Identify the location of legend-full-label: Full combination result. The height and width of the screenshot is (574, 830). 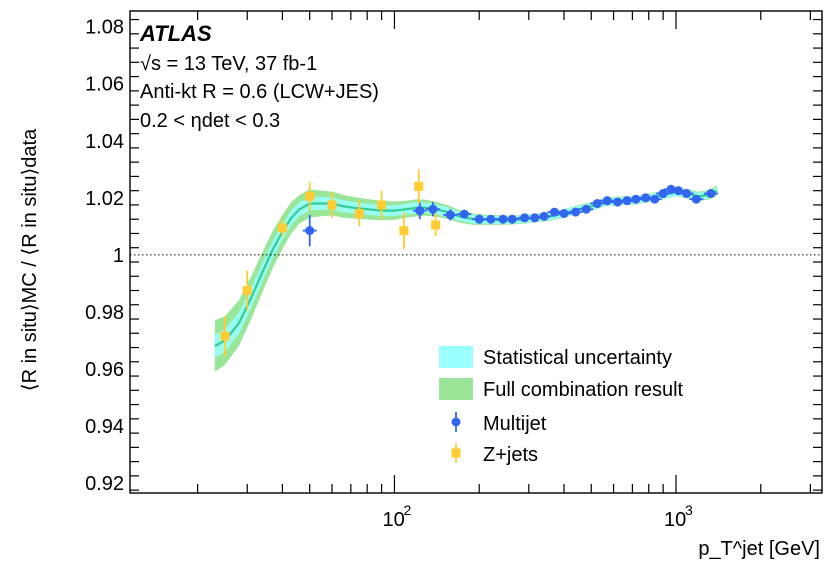
(583, 390).